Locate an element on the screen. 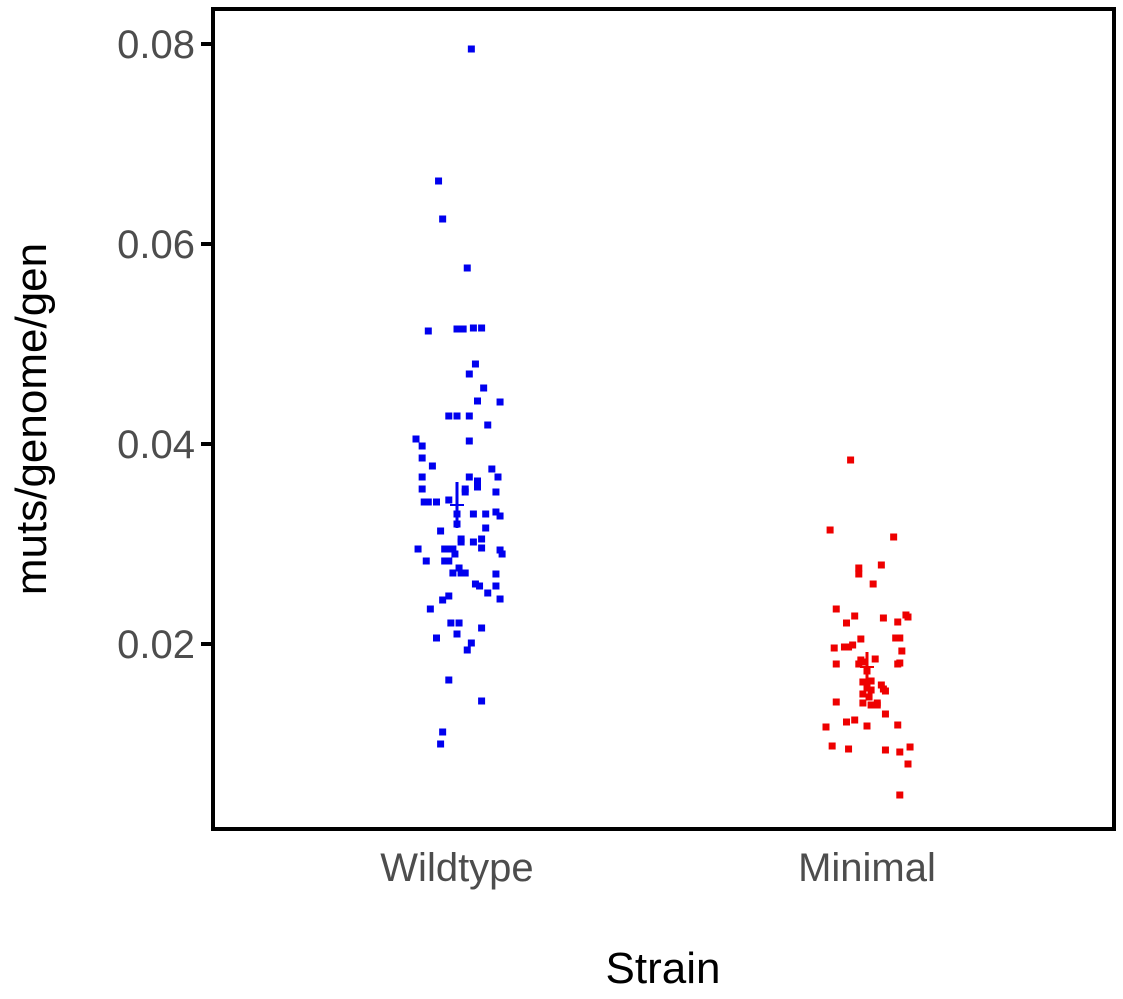 Image resolution: width=1123 pixels, height=999 pixels. y-axis-title: muts/genome/gen is located at coordinates (31, 419).